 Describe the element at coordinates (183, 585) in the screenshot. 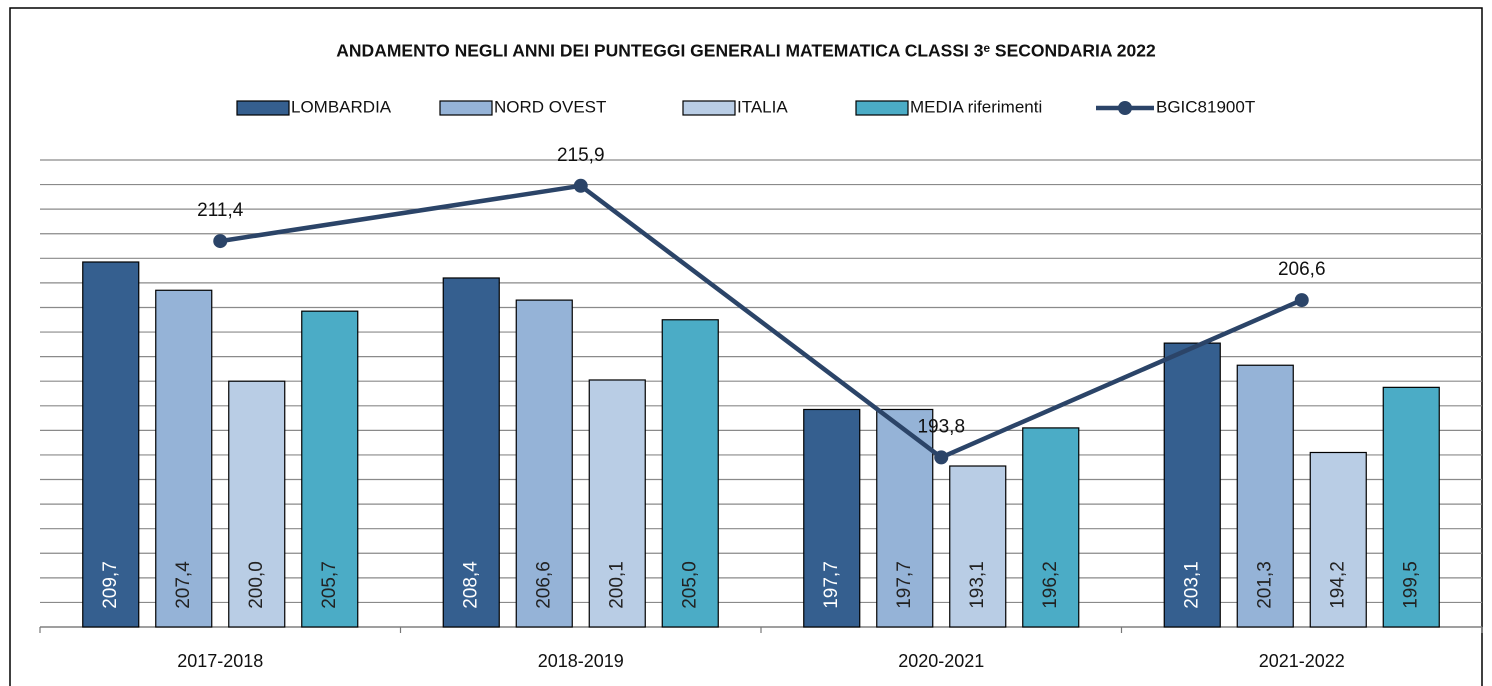

I see `bar-value-label: 207,4` at that location.